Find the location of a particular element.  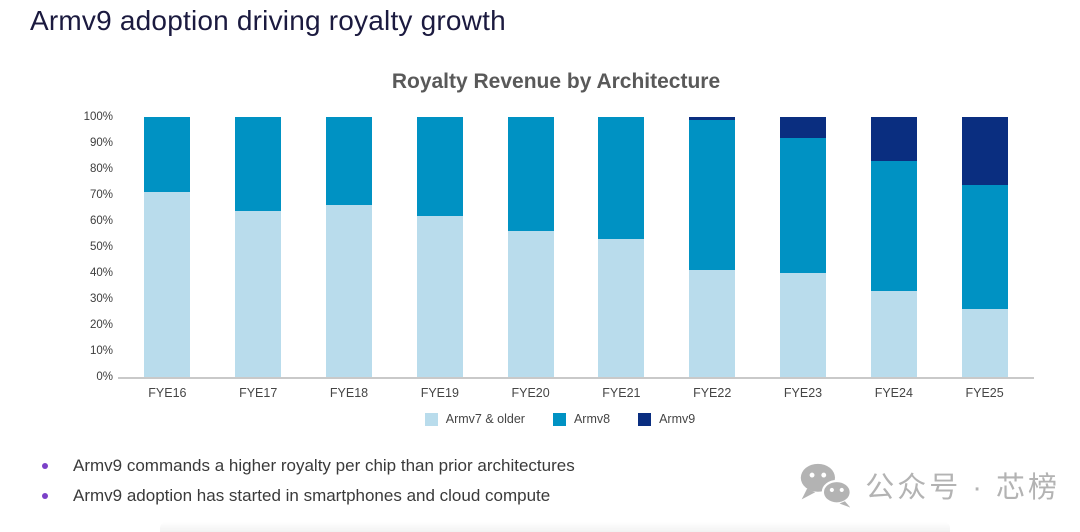

stacked-bar-fye22: FYE22 is located at coordinates (712, 258).